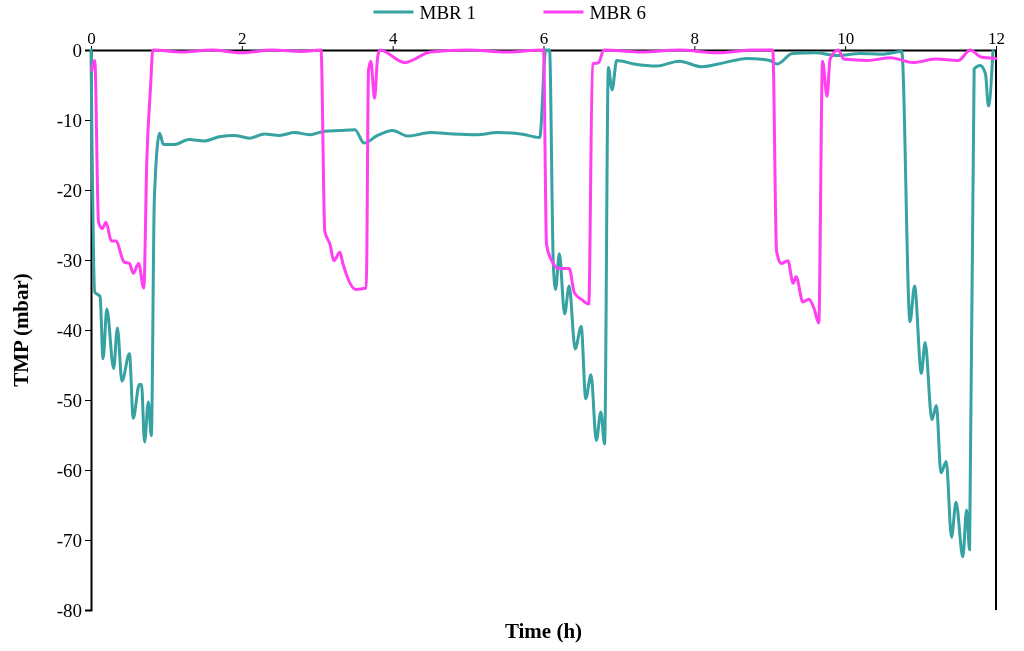 This screenshot has width=1024, height=651. Describe the element at coordinates (447, 12) in the screenshot. I see `legend-label: MBR 1` at that location.